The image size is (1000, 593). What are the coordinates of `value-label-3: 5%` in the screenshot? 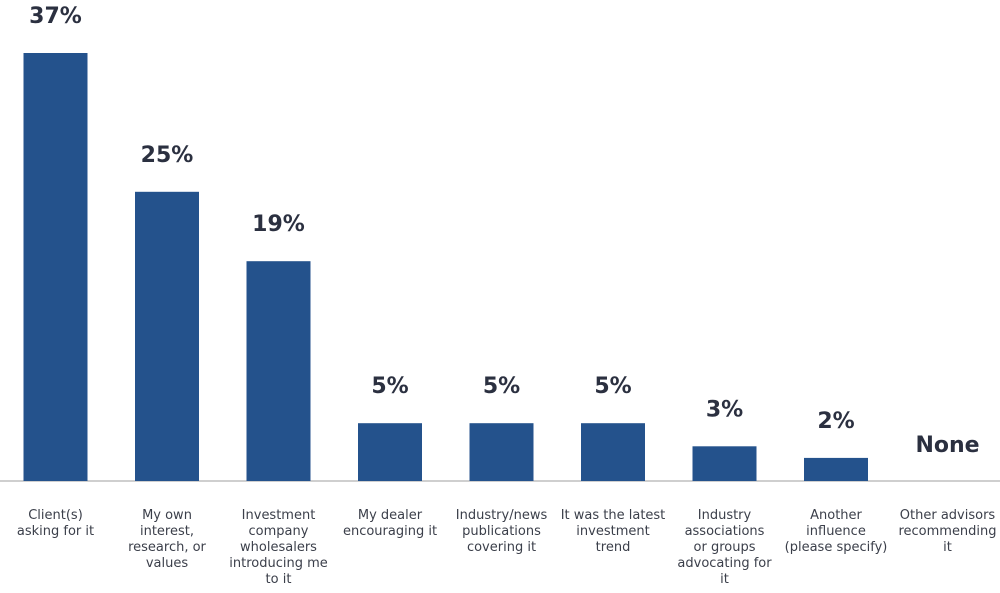 It's located at (389, 386).